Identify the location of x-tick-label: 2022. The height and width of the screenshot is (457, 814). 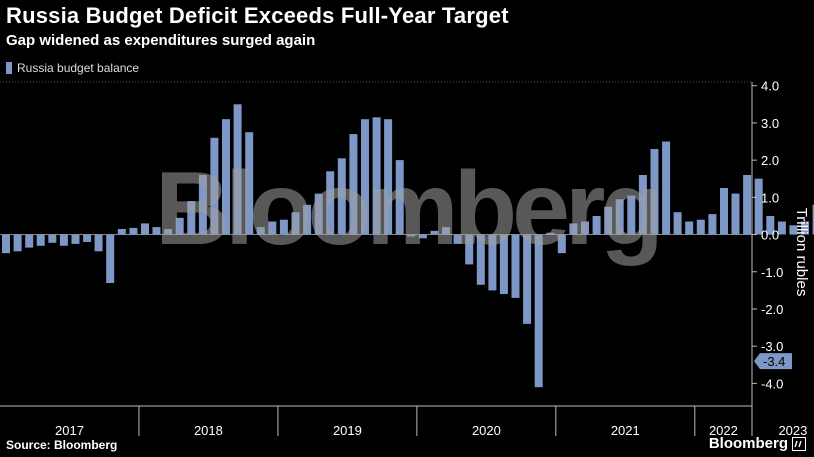
(723, 430).